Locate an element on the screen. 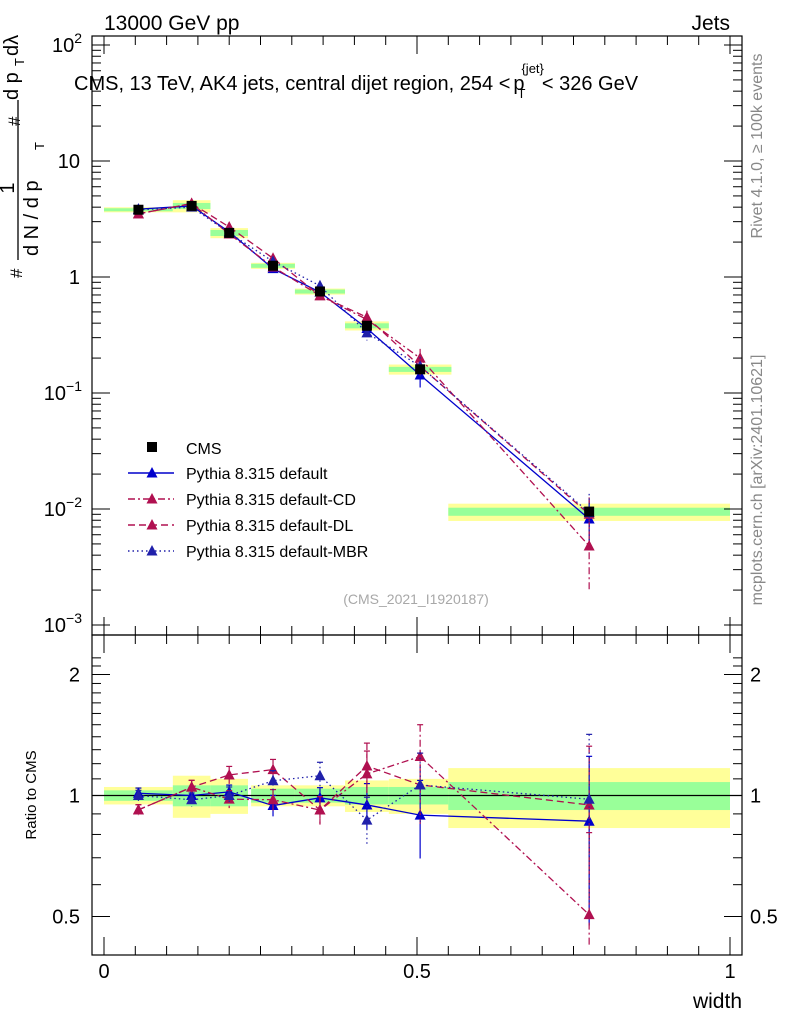 The height and width of the screenshot is (1024, 786). ylabel-denominator: d N / d p is located at coordinates (32, 218).